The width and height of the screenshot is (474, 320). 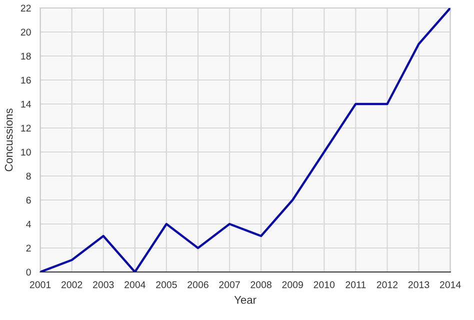 What do you see at coordinates (26, 104) in the screenshot?
I see `y-tick-label: 14` at bounding box center [26, 104].